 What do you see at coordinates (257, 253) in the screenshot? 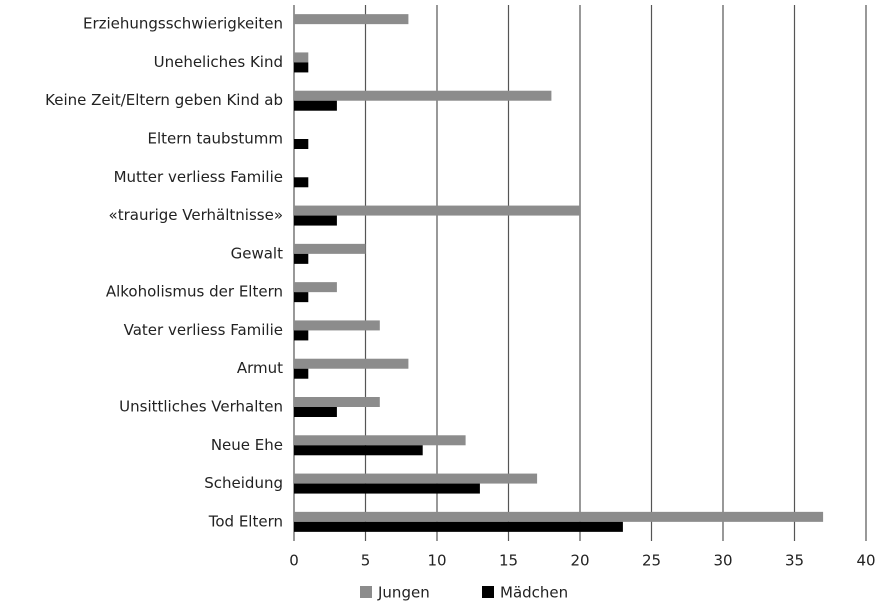
I see `y-tick-label: Gewalt` at bounding box center [257, 253].